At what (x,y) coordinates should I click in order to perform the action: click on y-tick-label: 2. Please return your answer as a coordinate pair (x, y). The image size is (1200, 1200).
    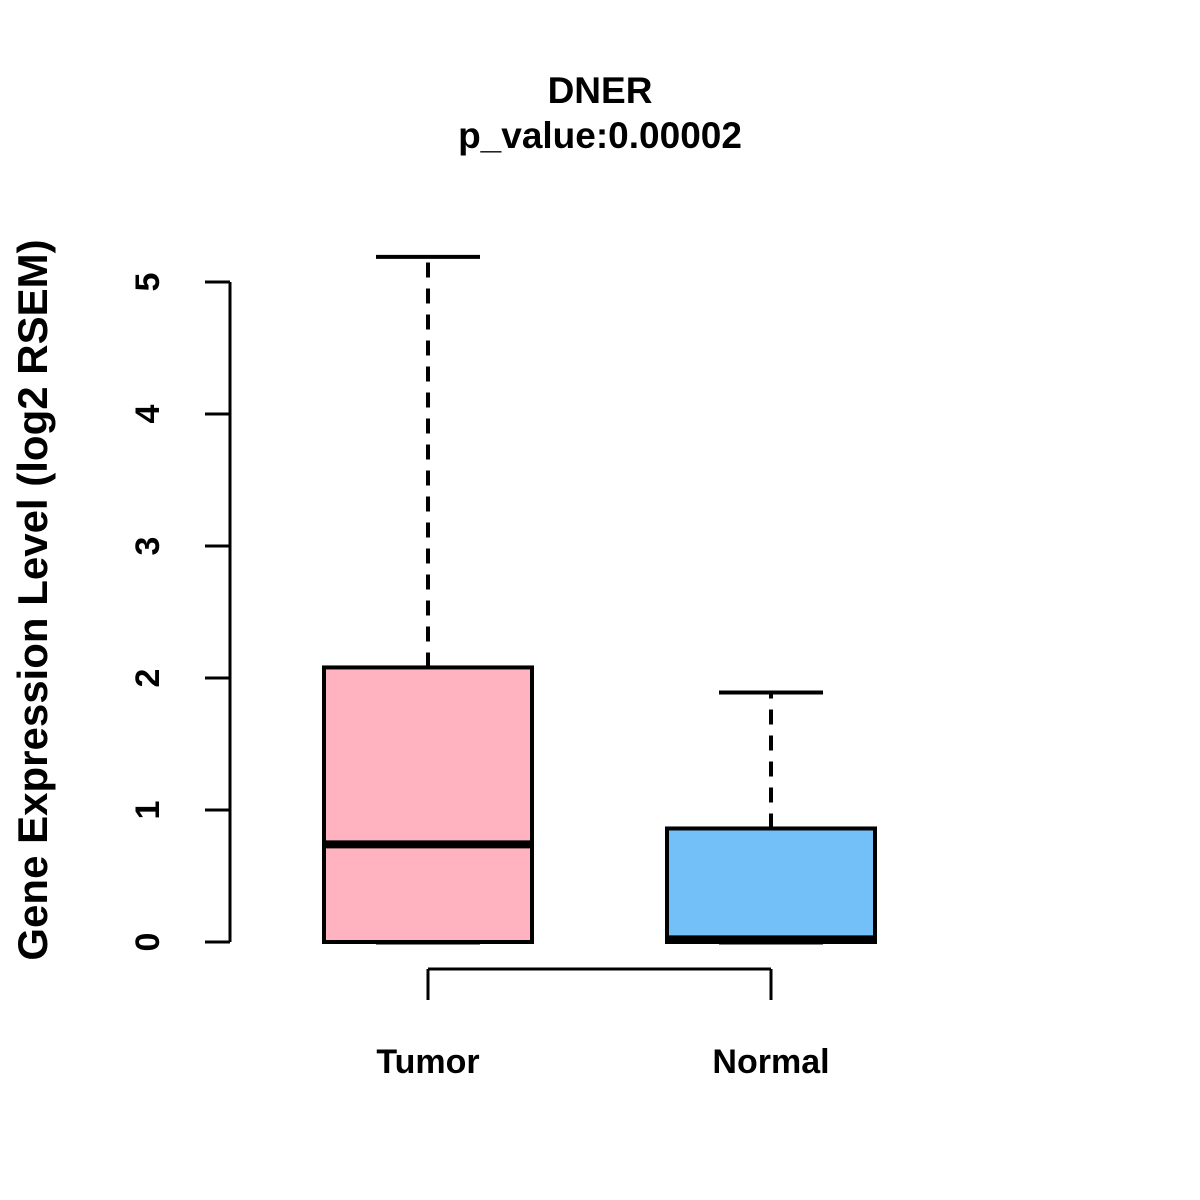
    Looking at the image, I should click on (148, 678).